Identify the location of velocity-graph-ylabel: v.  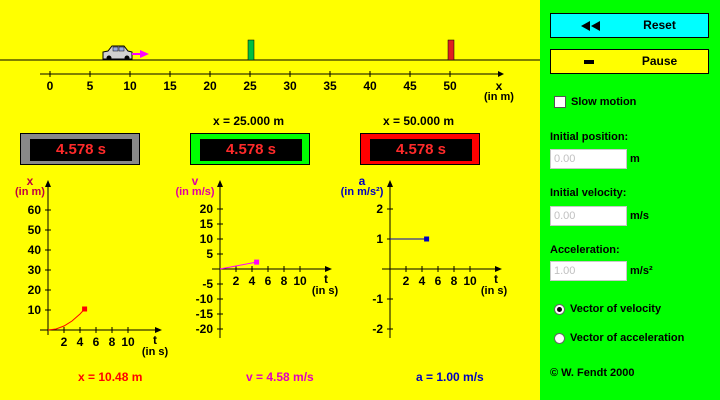
(195, 181).